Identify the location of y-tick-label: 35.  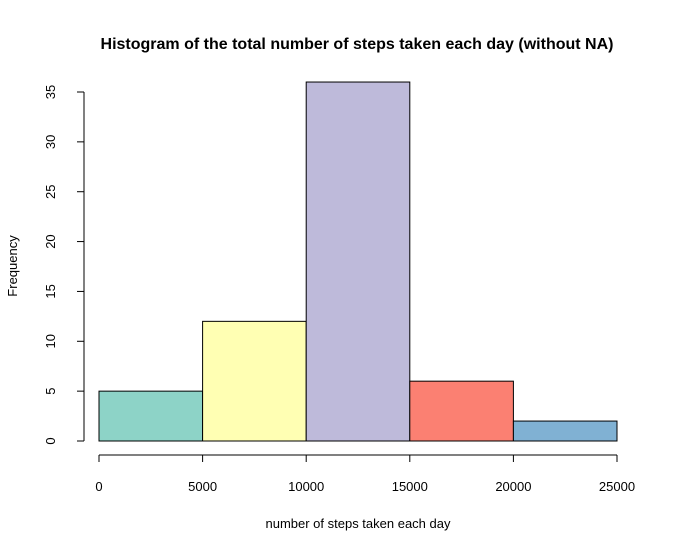
(50, 92).